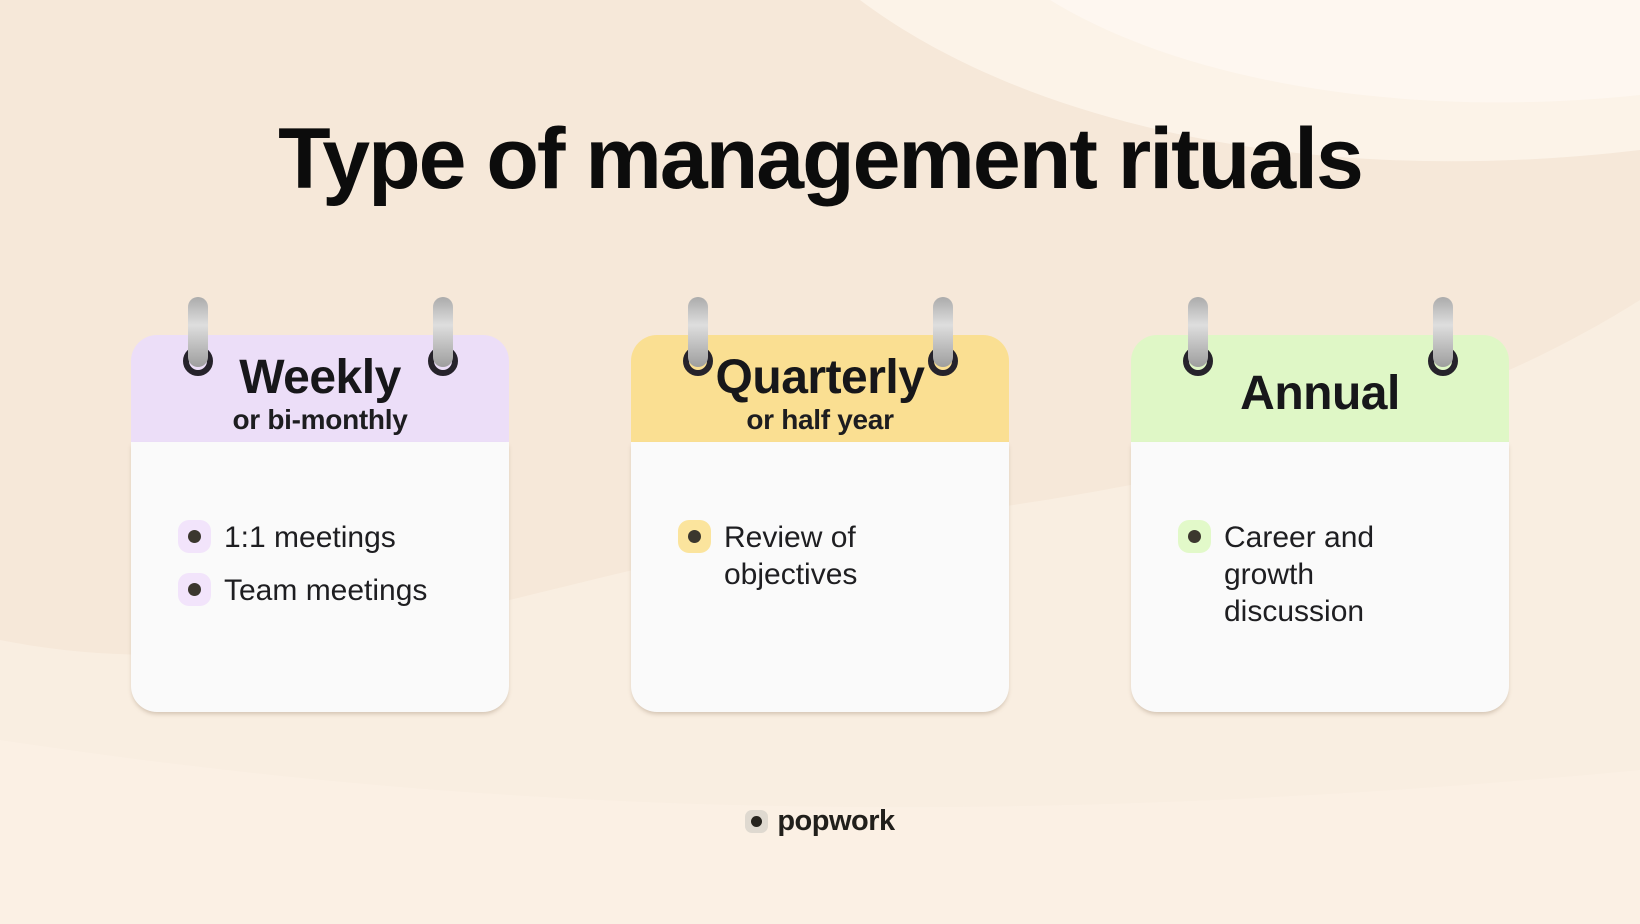  I want to click on card-title: Quarterly, so click(820, 377).